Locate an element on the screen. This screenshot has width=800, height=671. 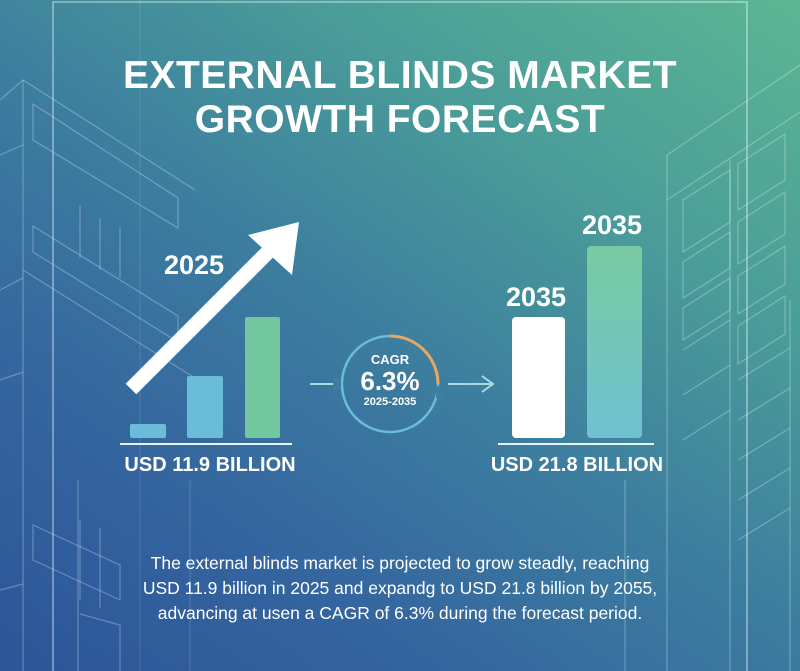
right-arrow-icon is located at coordinates (471, 384).